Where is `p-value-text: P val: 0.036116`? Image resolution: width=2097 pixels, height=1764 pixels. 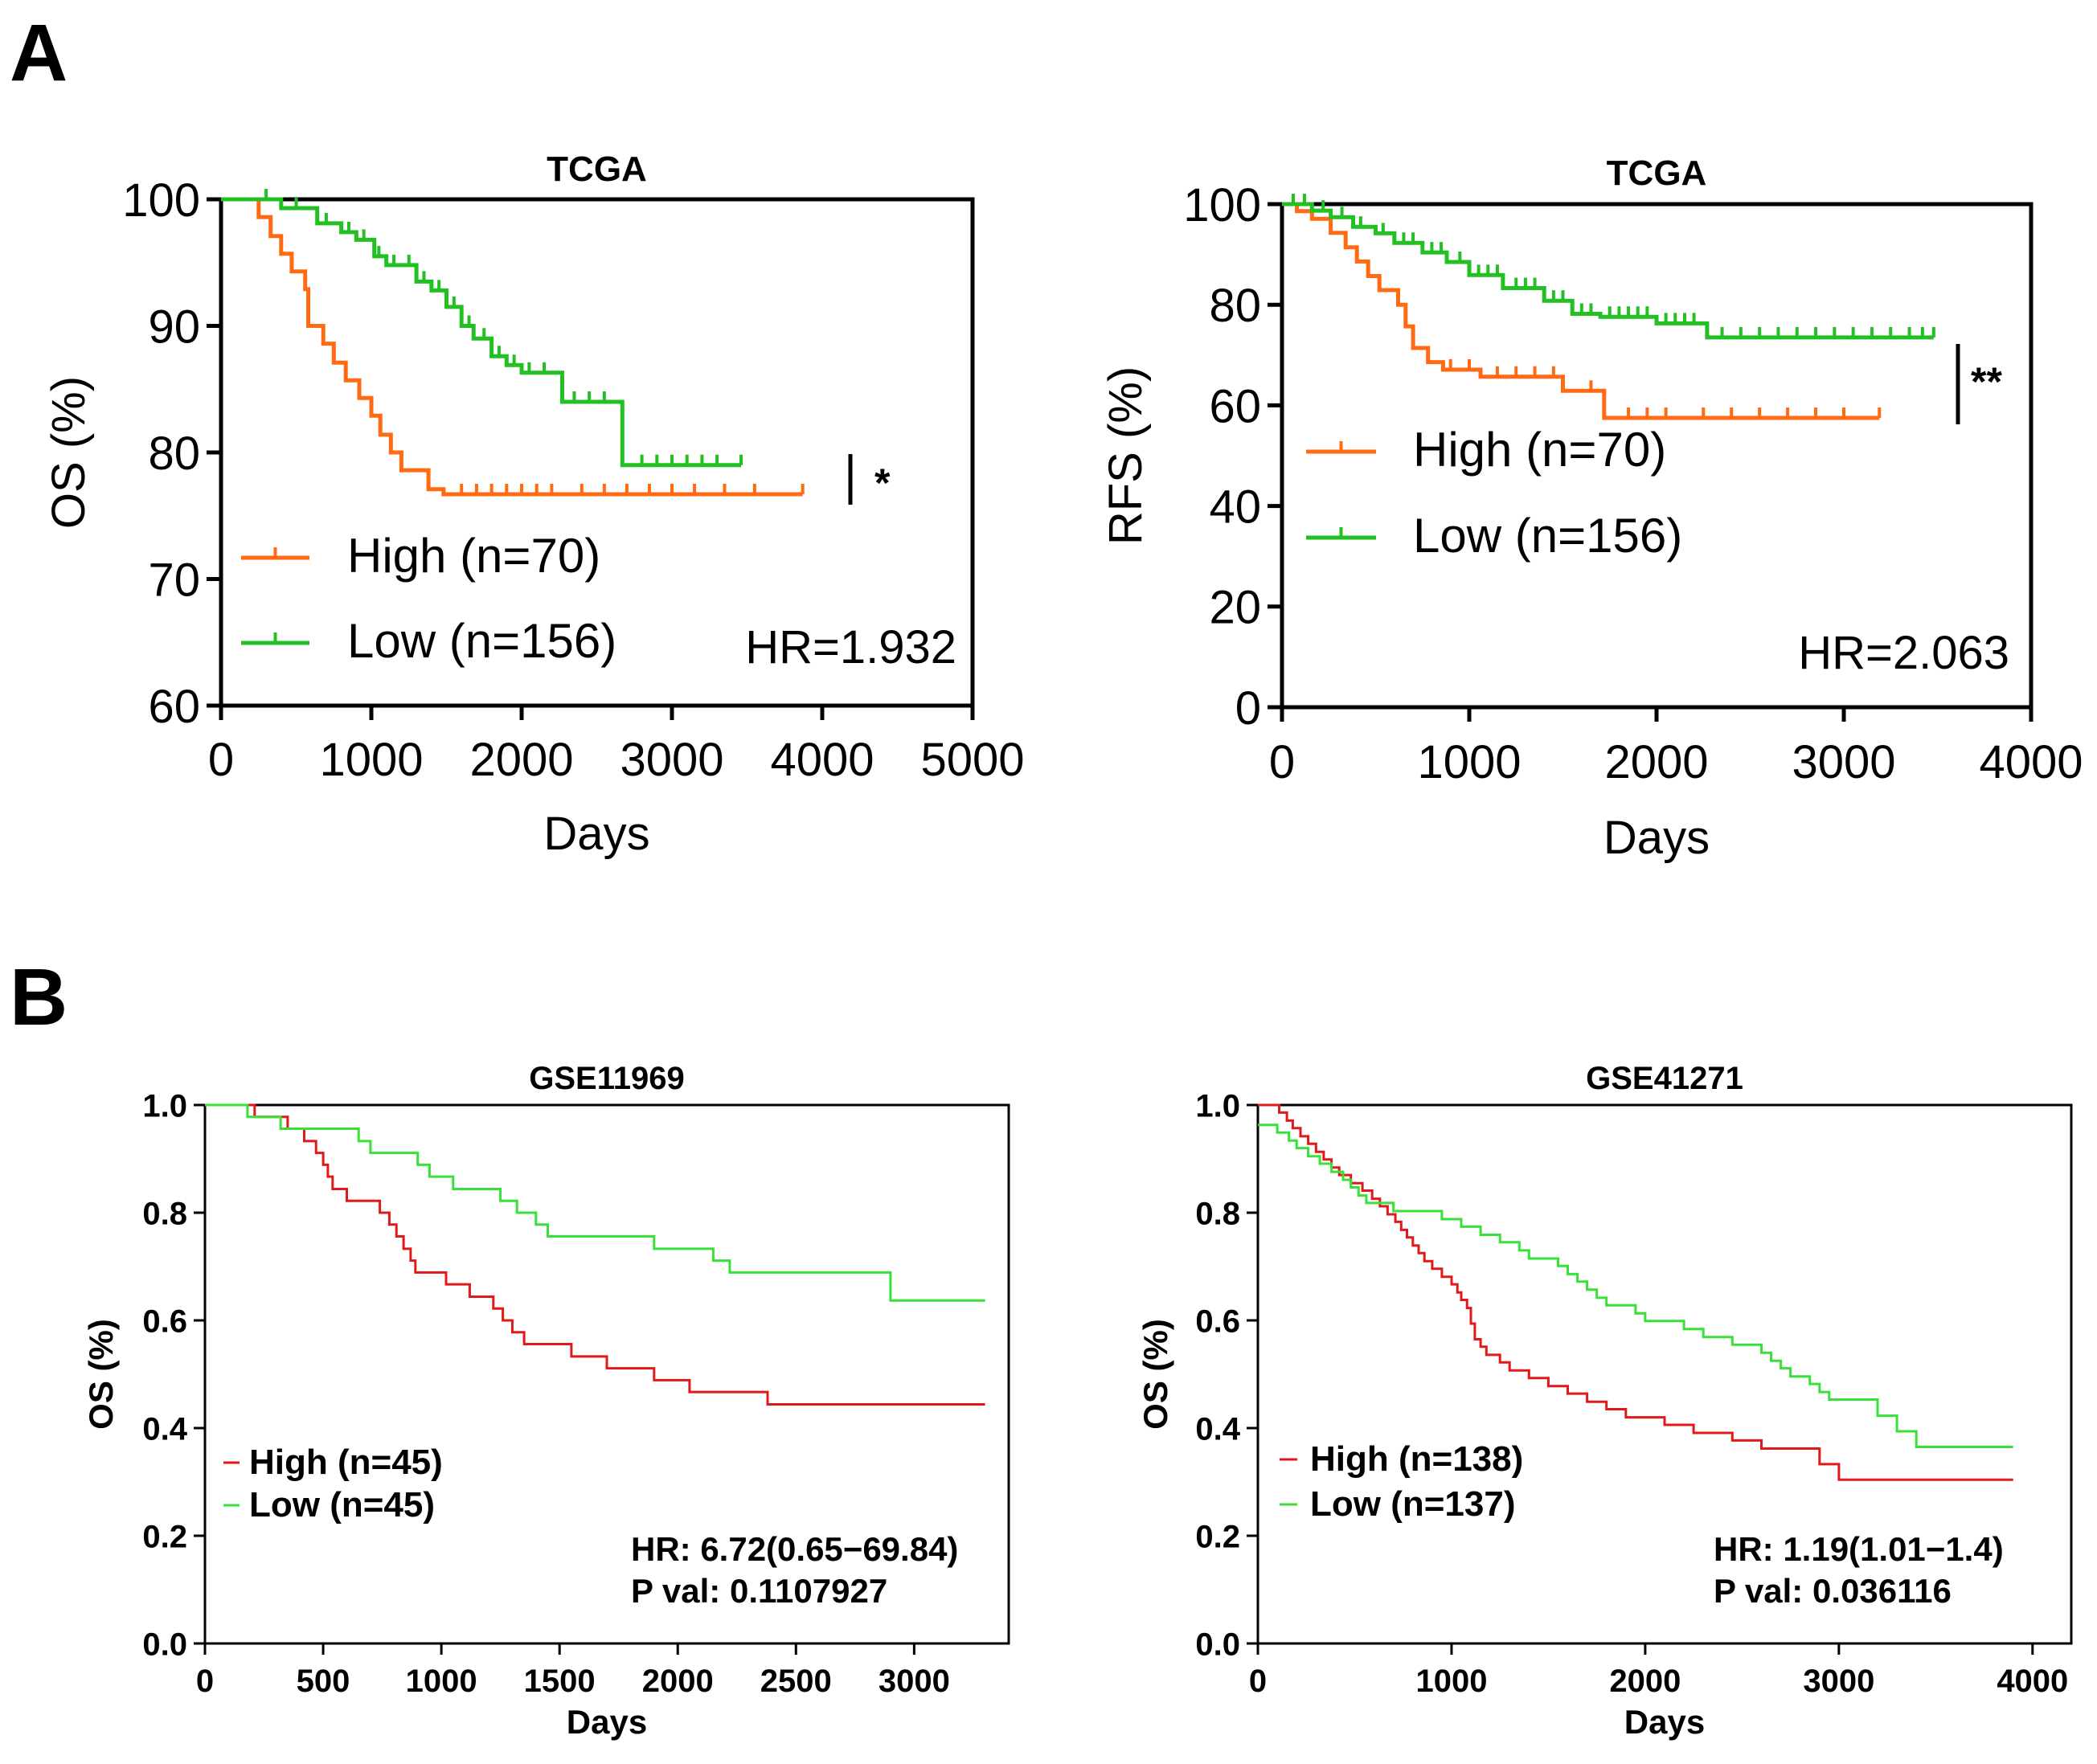
p-value-text: P val: 0.036116 is located at coordinates (1833, 1591).